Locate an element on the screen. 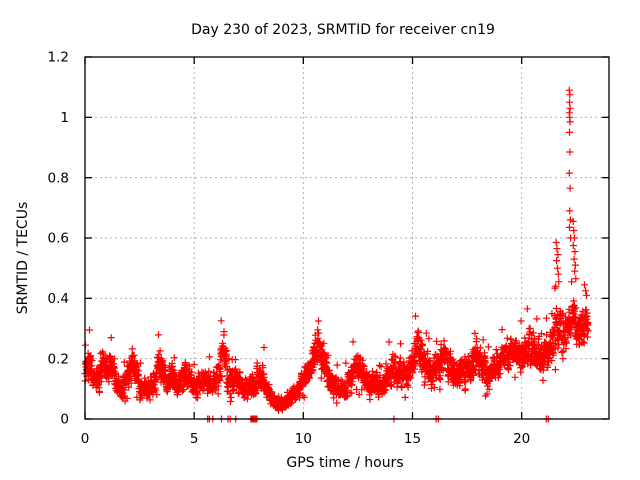 Image resolution: width=640 pixels, height=480 pixels. x-tick-label: 15 is located at coordinates (412, 439).